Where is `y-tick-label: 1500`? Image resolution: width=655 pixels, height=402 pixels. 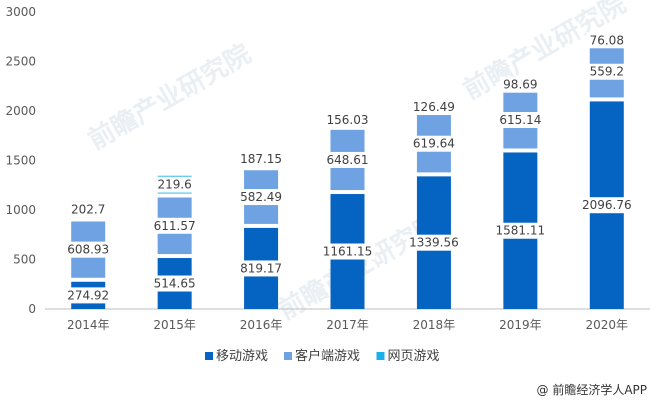
y-tick-label: 1500 is located at coordinates (20, 161).